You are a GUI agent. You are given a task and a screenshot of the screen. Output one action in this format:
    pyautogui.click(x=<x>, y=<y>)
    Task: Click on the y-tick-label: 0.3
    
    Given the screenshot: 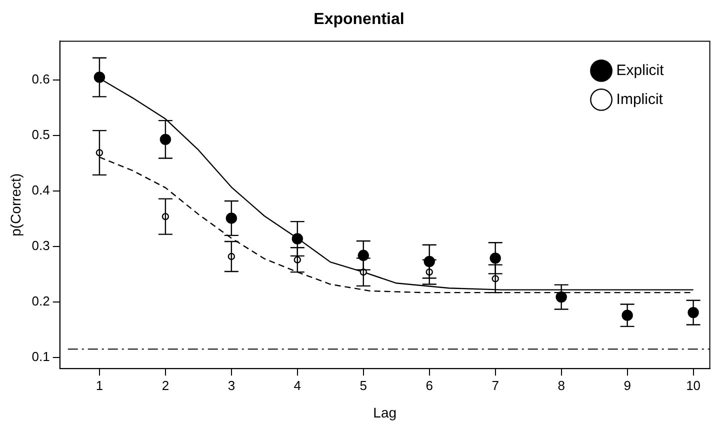 What is the action you would take?
    pyautogui.click(x=41, y=246)
    